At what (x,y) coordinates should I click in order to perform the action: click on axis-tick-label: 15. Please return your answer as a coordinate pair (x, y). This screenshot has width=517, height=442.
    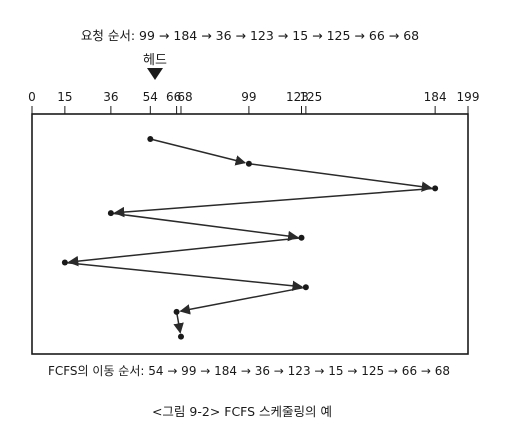
    Looking at the image, I should click on (64, 97).